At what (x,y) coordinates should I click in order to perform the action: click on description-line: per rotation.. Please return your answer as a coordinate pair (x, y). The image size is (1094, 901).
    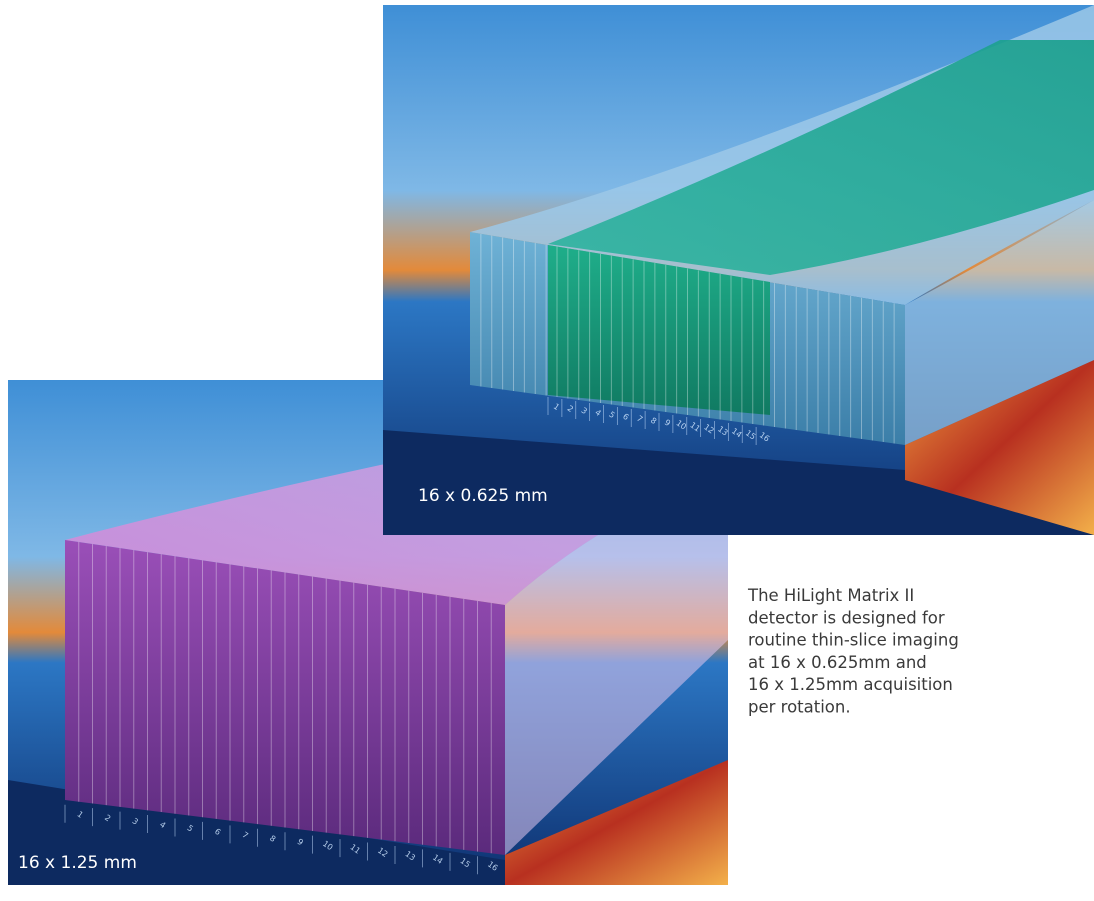
    Looking at the image, I should click on (799, 707).